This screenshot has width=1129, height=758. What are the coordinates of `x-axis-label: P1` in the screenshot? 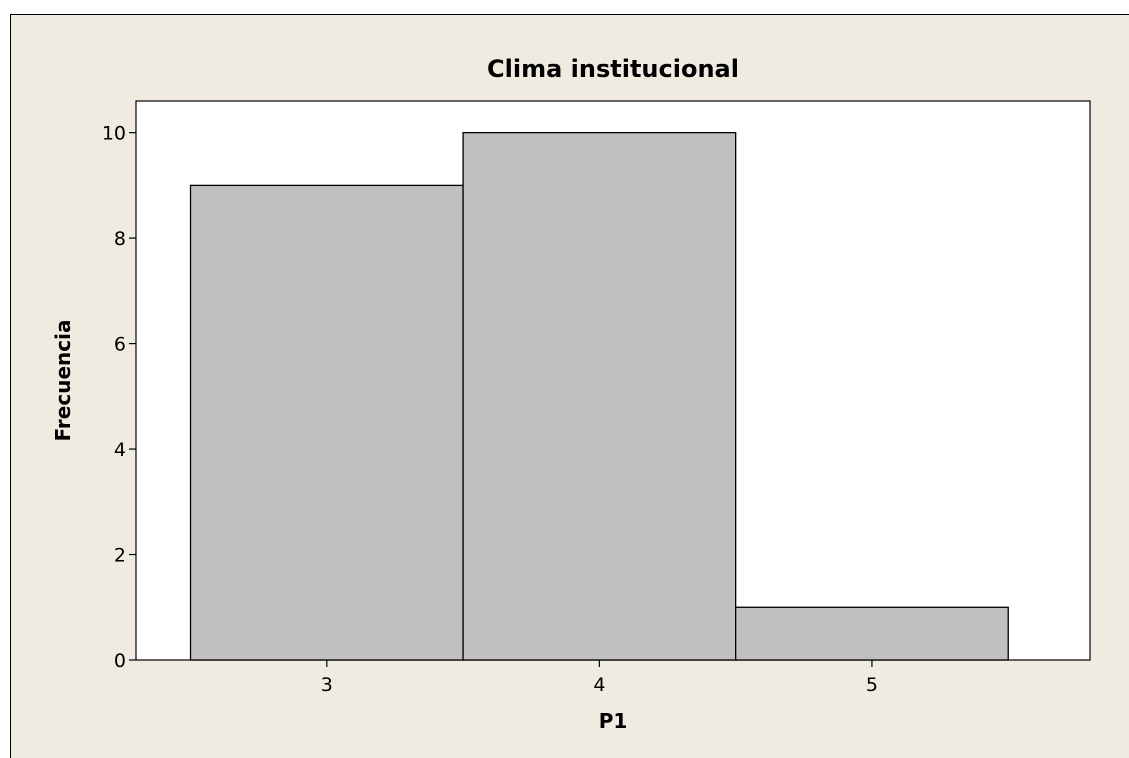 It's located at (613, 721).